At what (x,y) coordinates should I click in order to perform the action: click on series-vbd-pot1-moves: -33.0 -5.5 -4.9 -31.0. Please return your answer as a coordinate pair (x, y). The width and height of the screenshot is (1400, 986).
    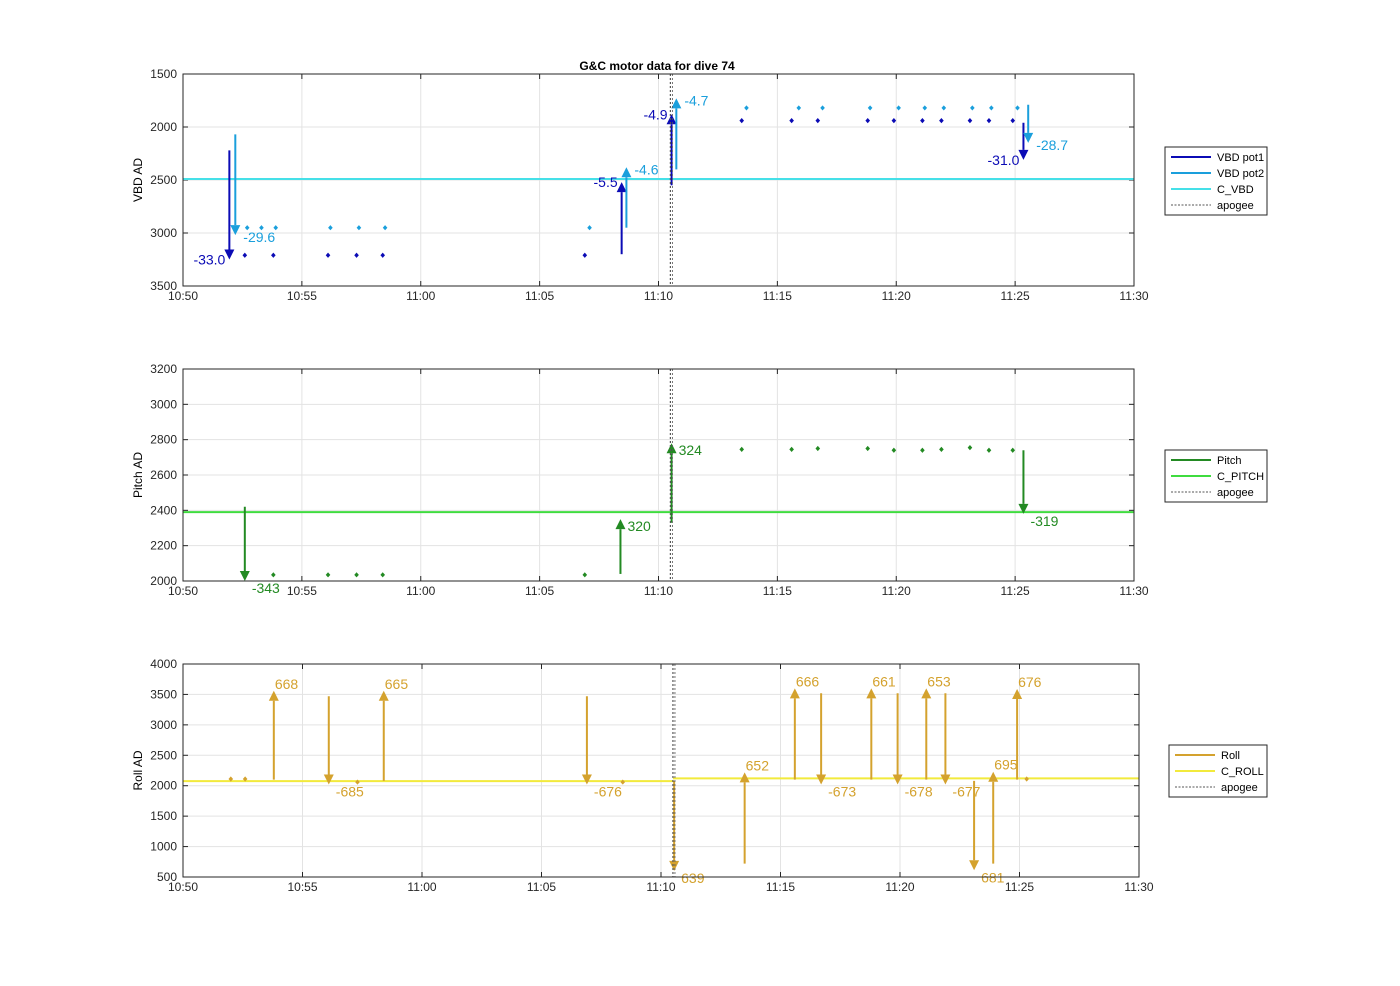
    Looking at the image, I should click on (611, 187).